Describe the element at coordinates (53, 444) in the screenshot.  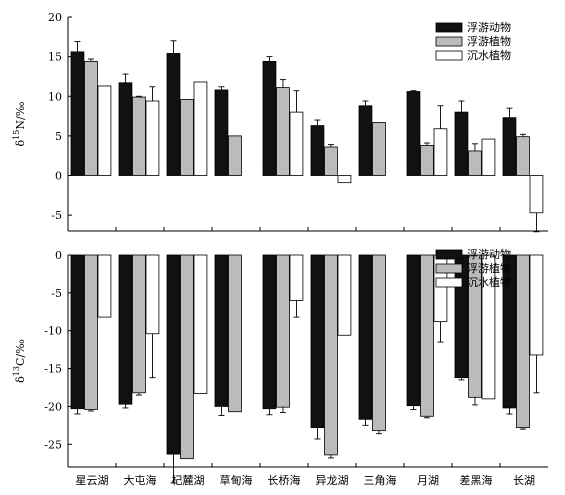
I see `y-tick-label: -25` at that location.